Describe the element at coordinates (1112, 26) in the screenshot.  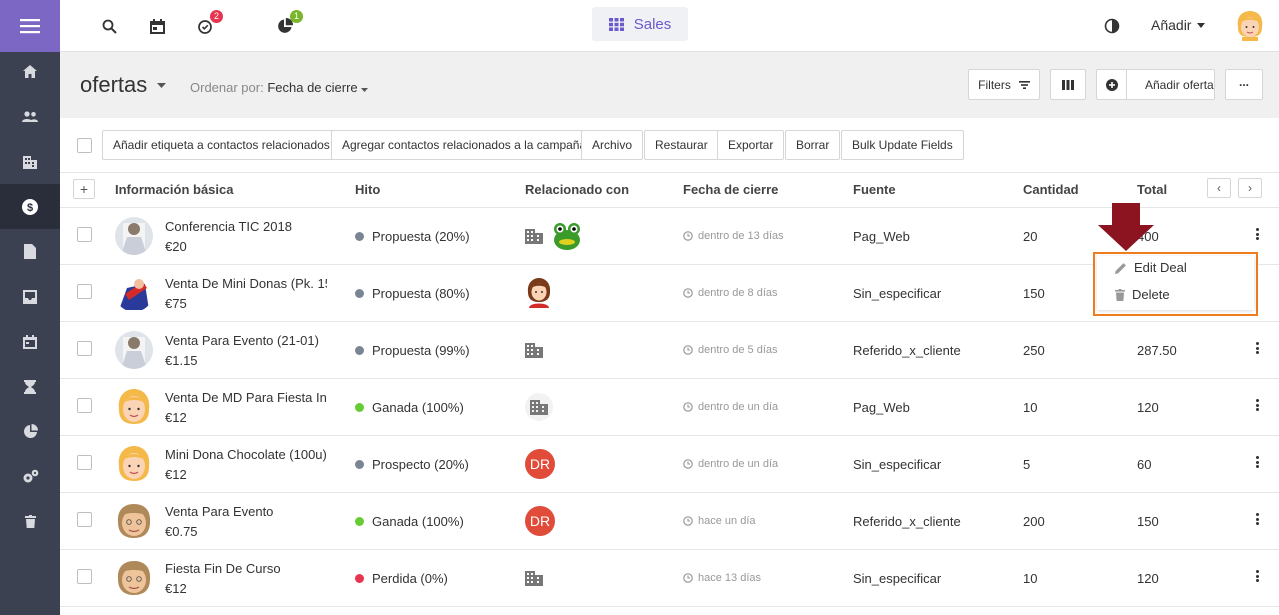
I see `theme-toggle-icon` at that location.